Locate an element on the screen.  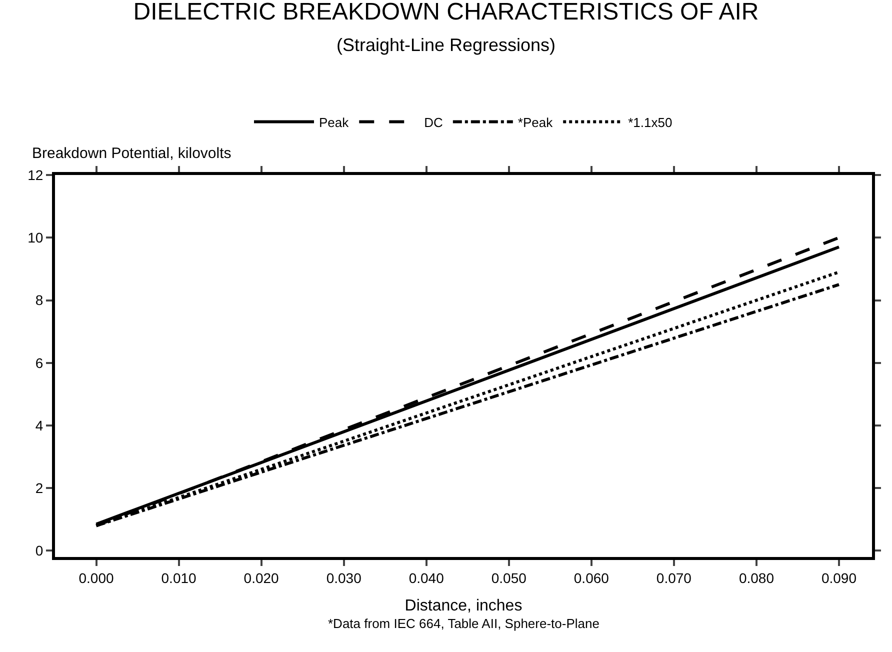
text: *Data from IEC 664, Table AII, Sphere-to-Plane is located at coordinates (464, 623).